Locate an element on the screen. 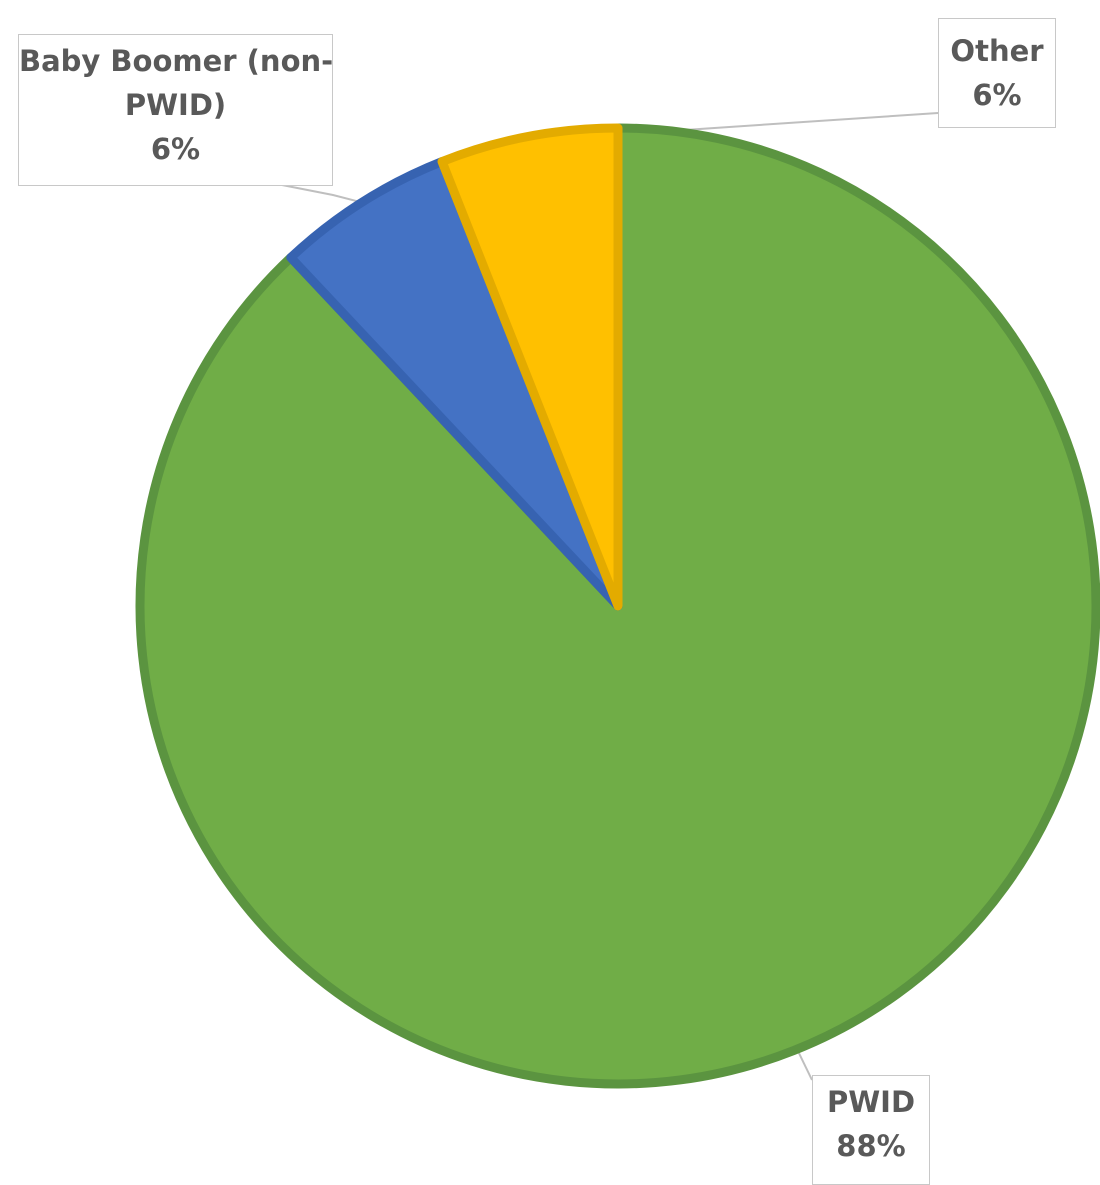  data-label-baby-boomer: Baby Boomer (non- PWID) 6% is located at coordinates (175, 110).